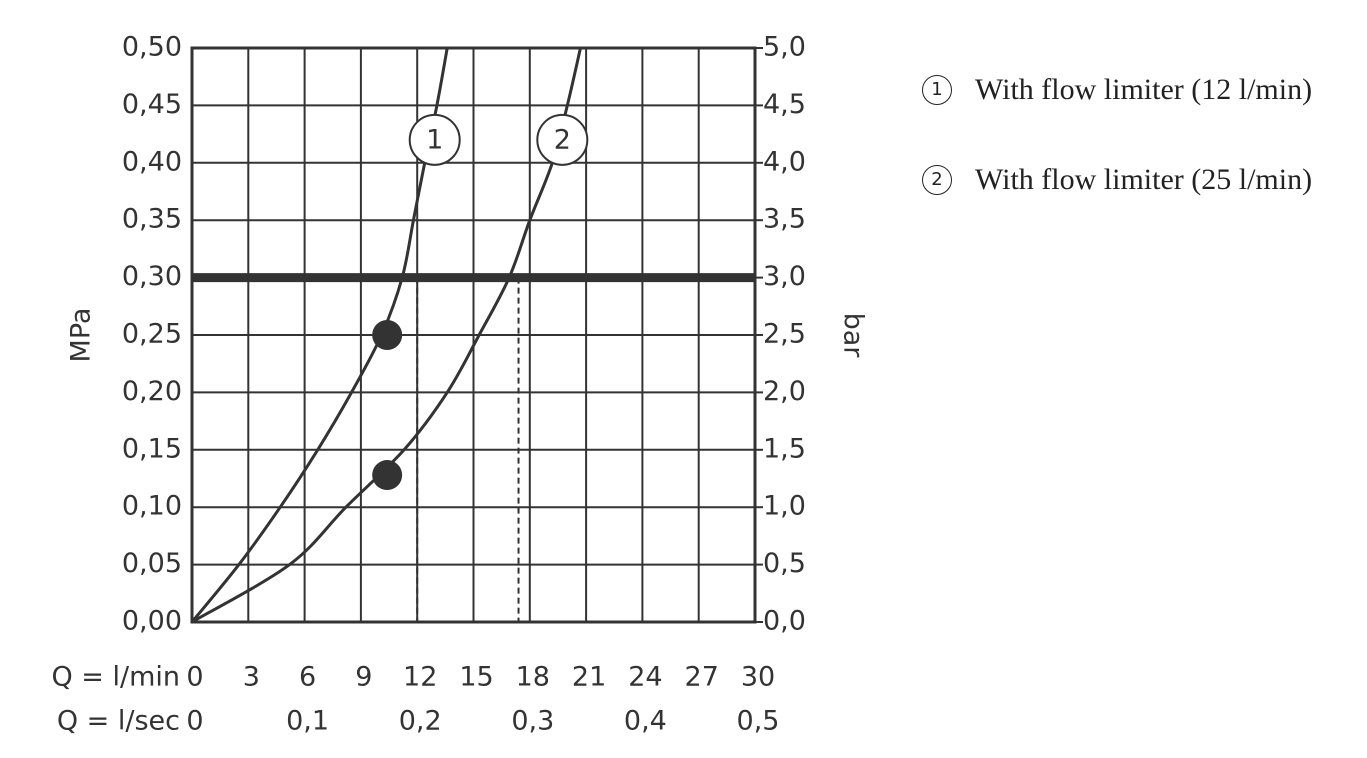 The width and height of the screenshot is (1367, 758). I want to click on y2-tick-label: 4,0, so click(784, 161).